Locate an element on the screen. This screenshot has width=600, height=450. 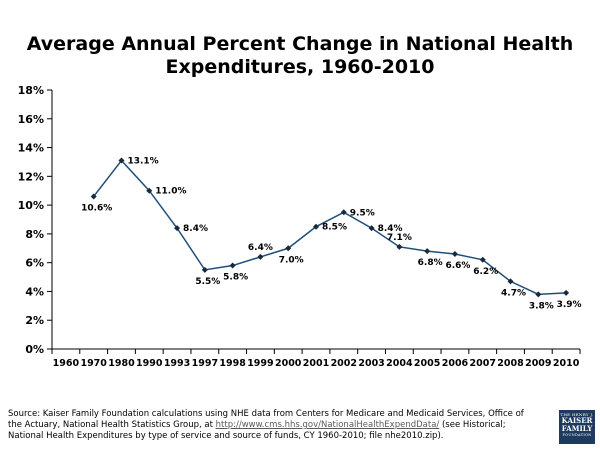
logo-line-2b: FAMILY is located at coordinates (577, 428).